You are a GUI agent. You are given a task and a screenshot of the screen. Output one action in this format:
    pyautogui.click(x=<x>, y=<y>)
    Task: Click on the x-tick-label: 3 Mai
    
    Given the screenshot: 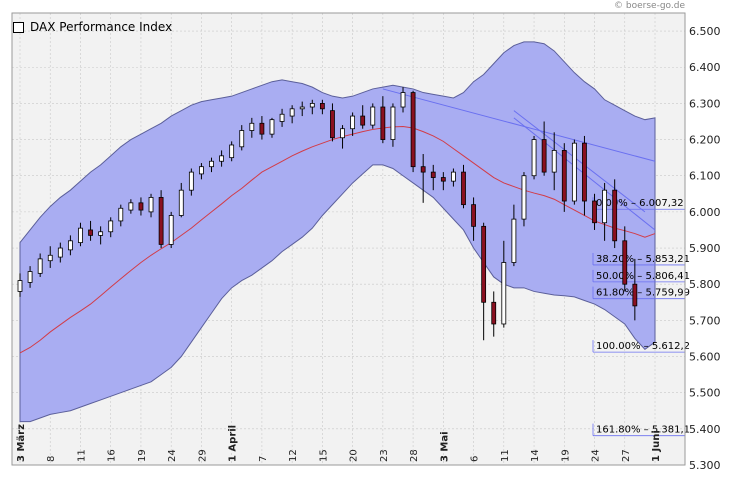 What is the action you would take?
    pyautogui.click(x=444, y=446)
    